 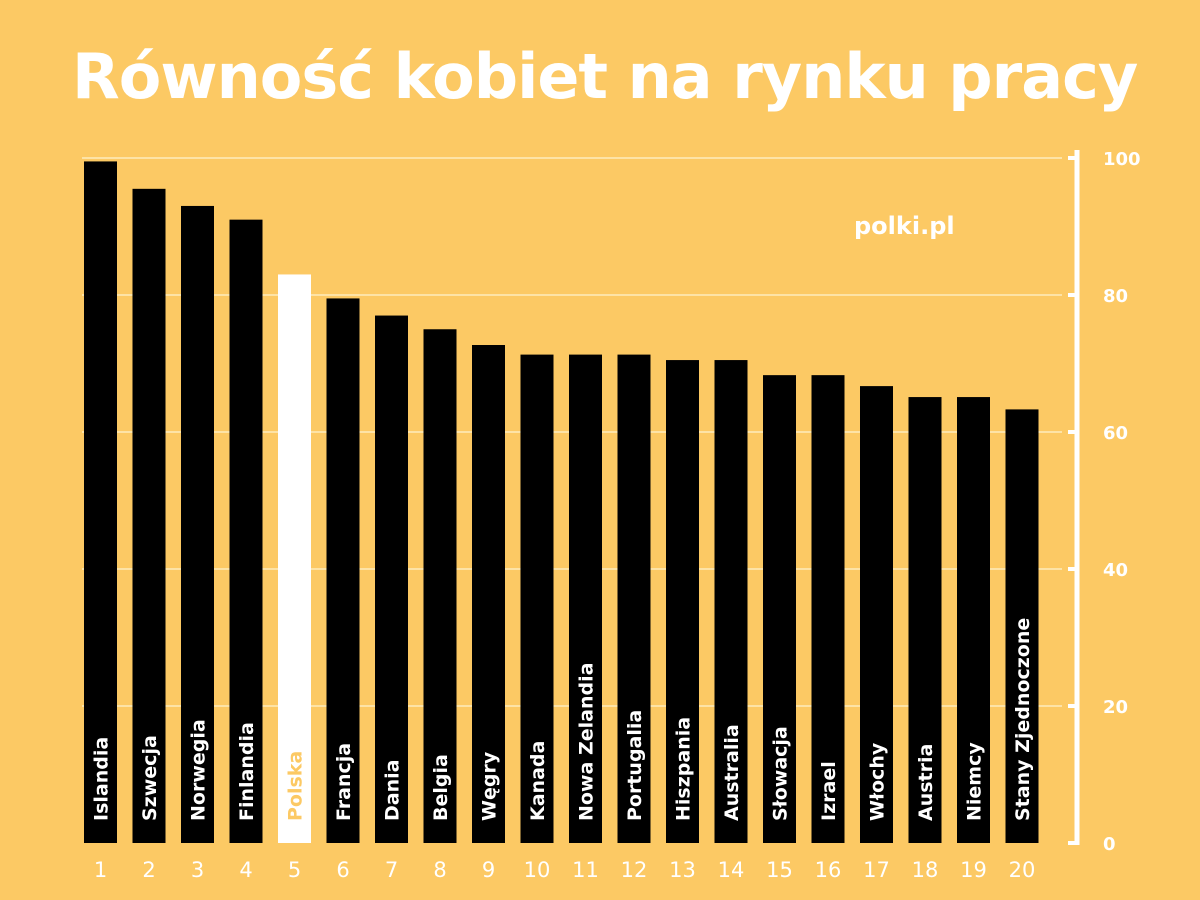 What do you see at coordinates (148, 870) in the screenshot?
I see `x-tick-label: 2` at bounding box center [148, 870].